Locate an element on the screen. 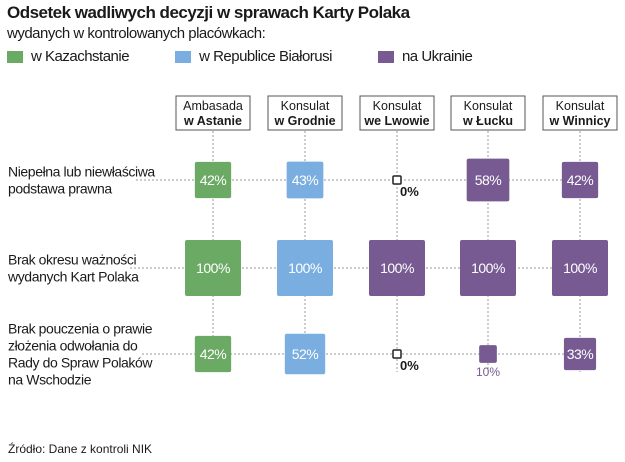 Image resolution: width=625 pixels, height=462 pixels. column-header-line2: w Łucku is located at coordinates (487, 121).